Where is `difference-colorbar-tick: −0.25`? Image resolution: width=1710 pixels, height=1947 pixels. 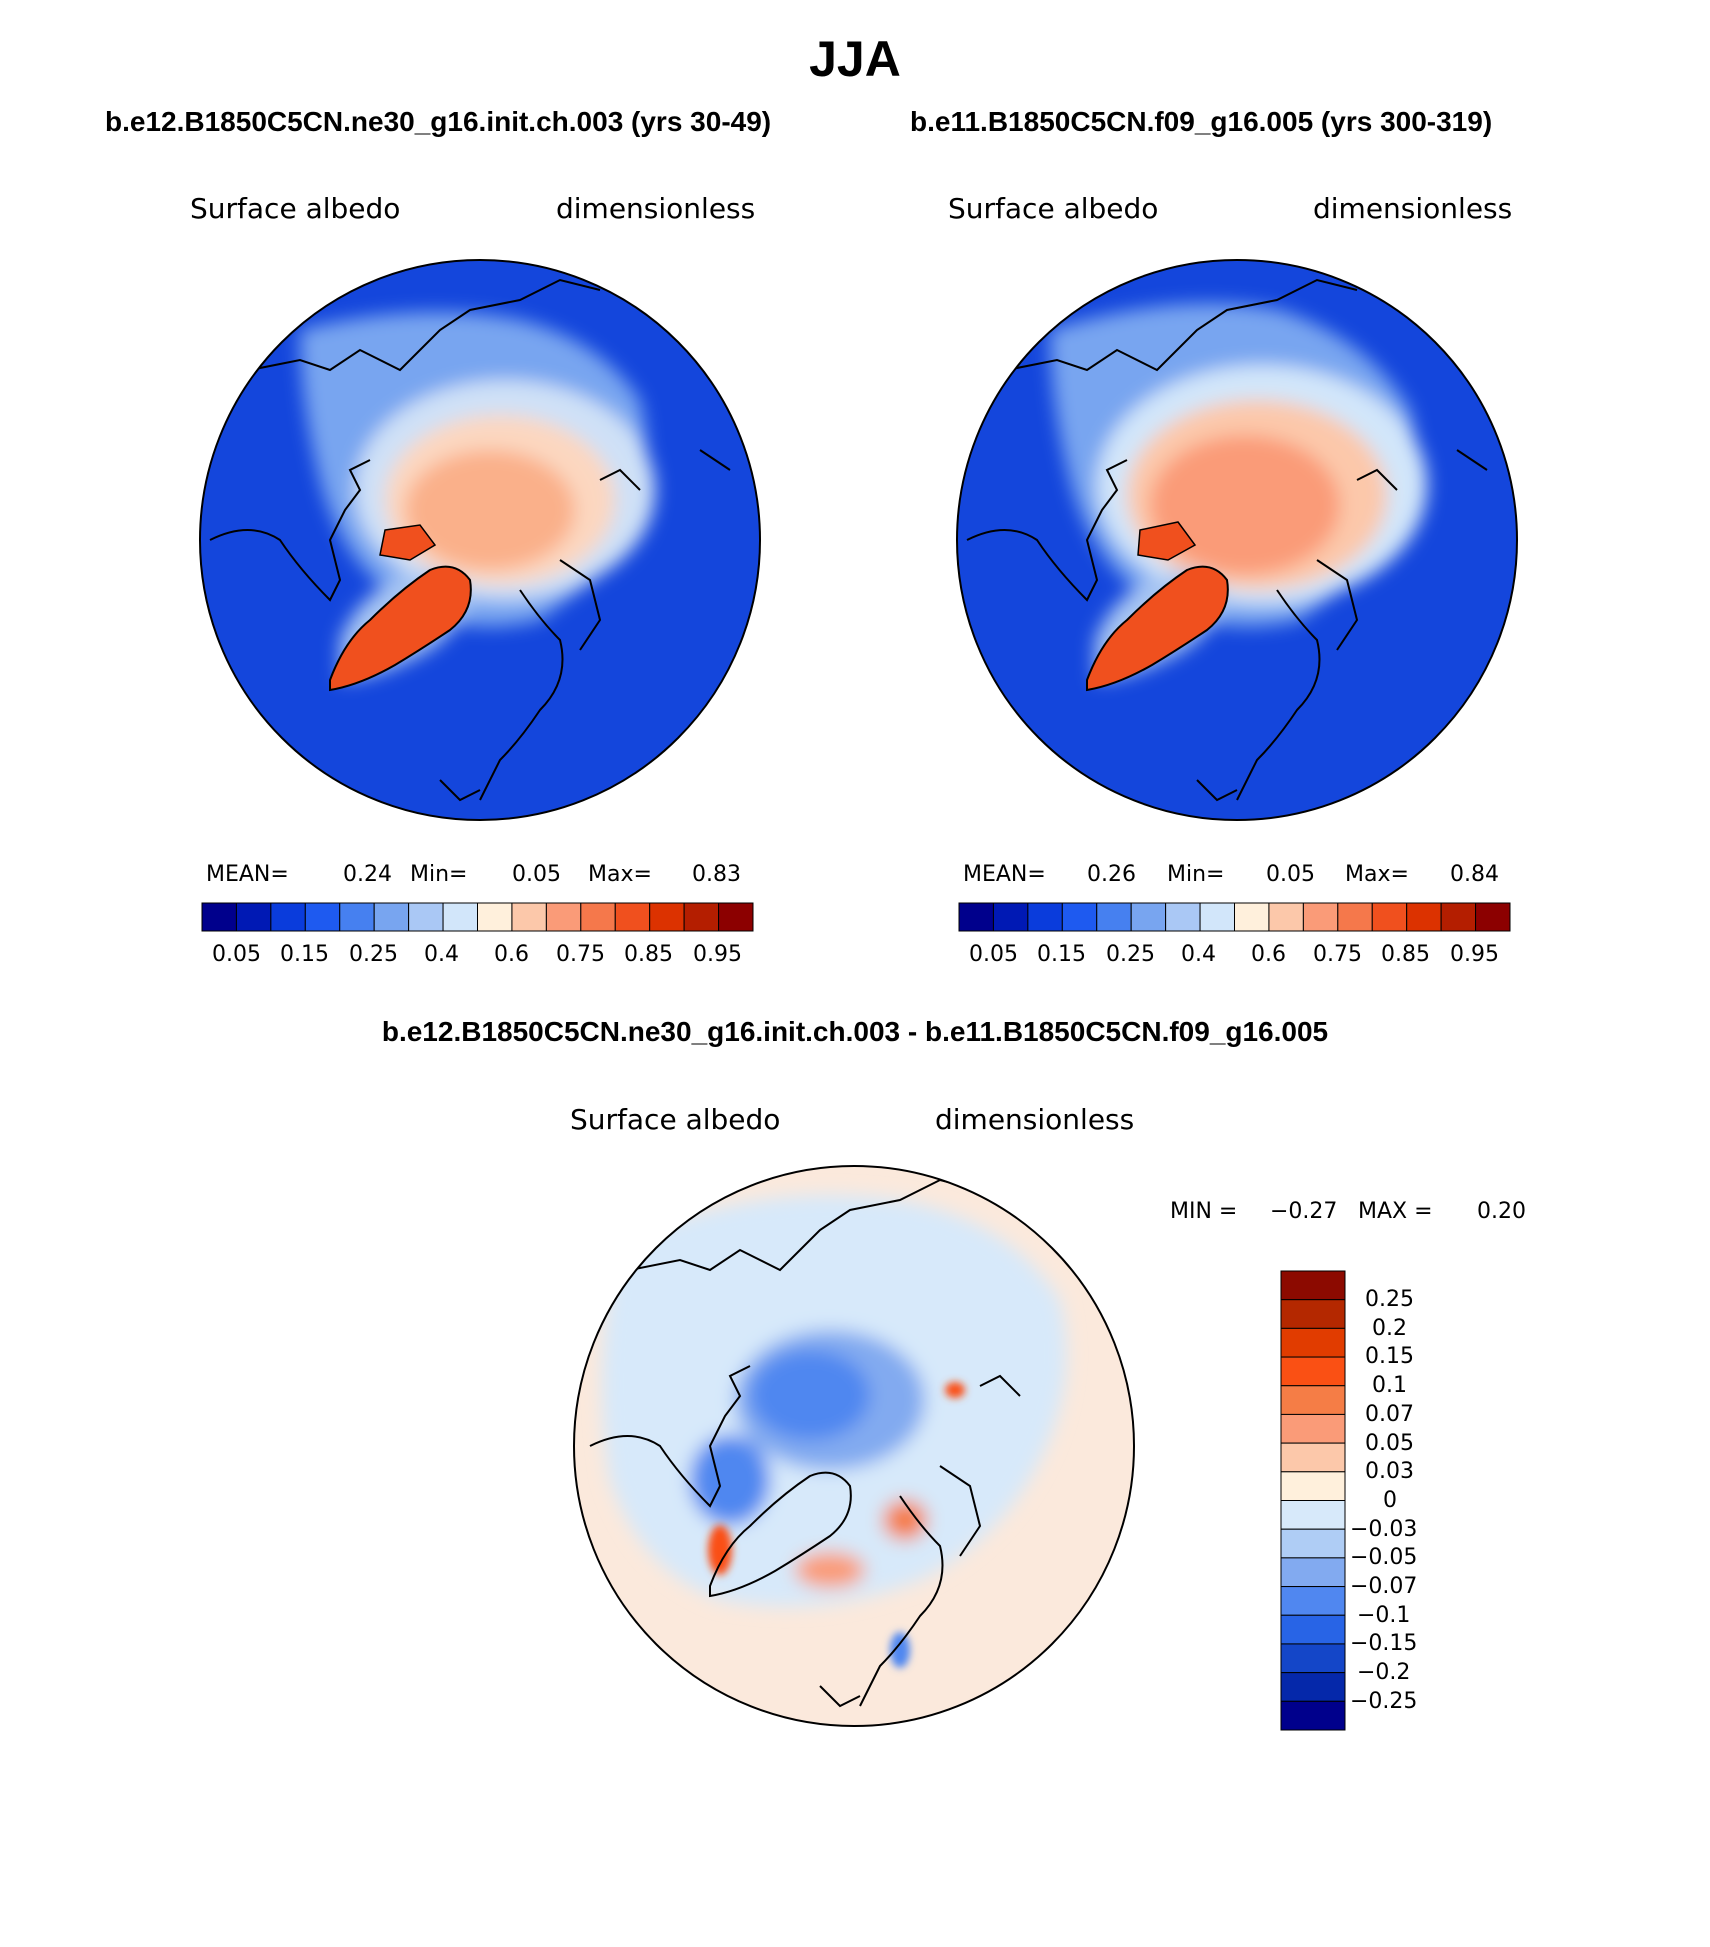
difference-colorbar-tick: −0.25 is located at coordinates (1384, 1701).